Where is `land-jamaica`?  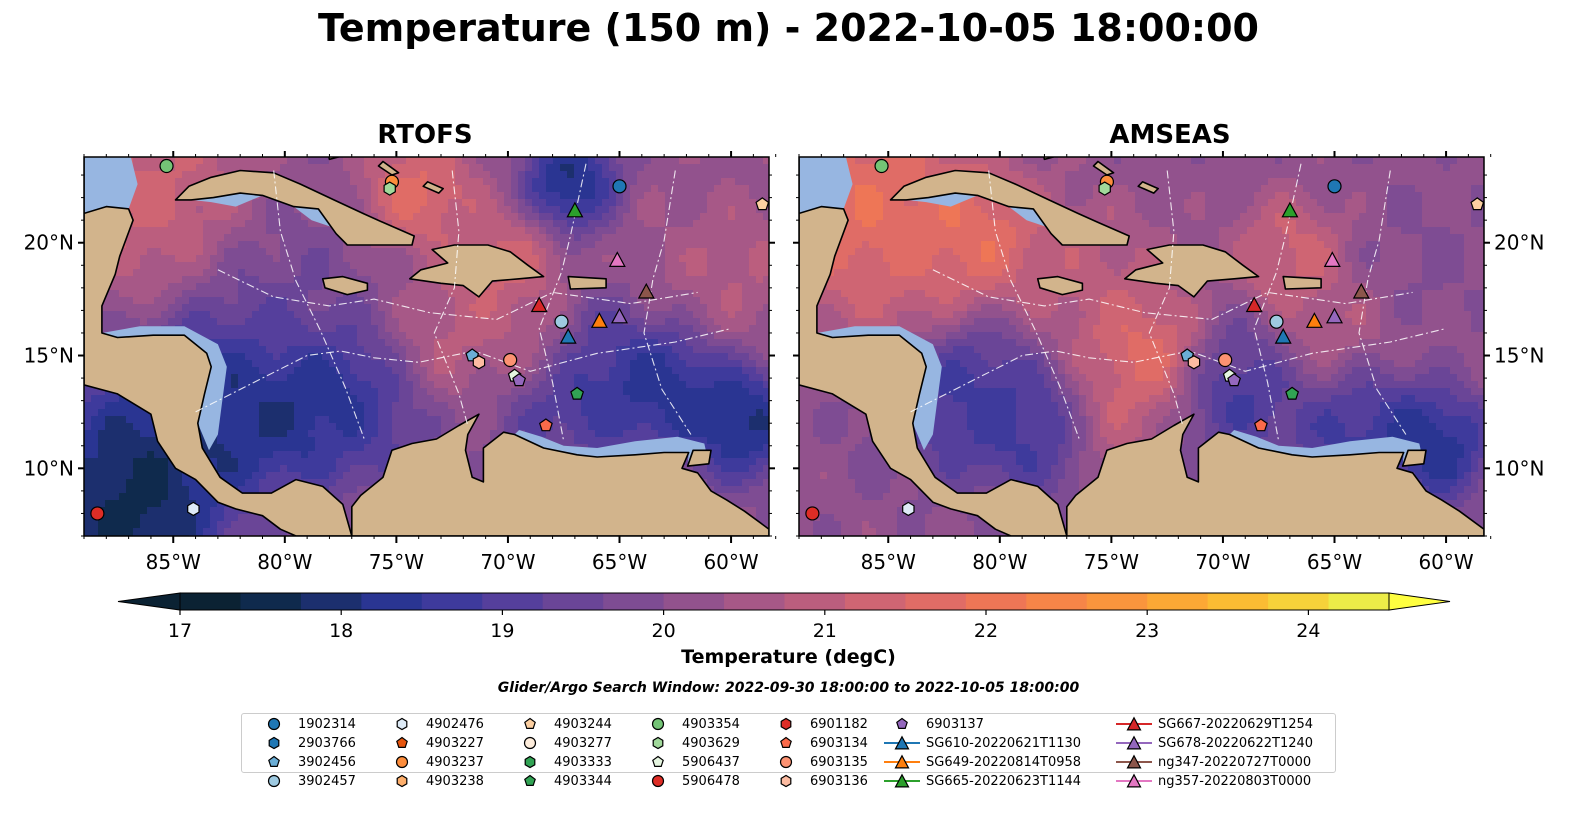 land-jamaica is located at coordinates (1060, 285).